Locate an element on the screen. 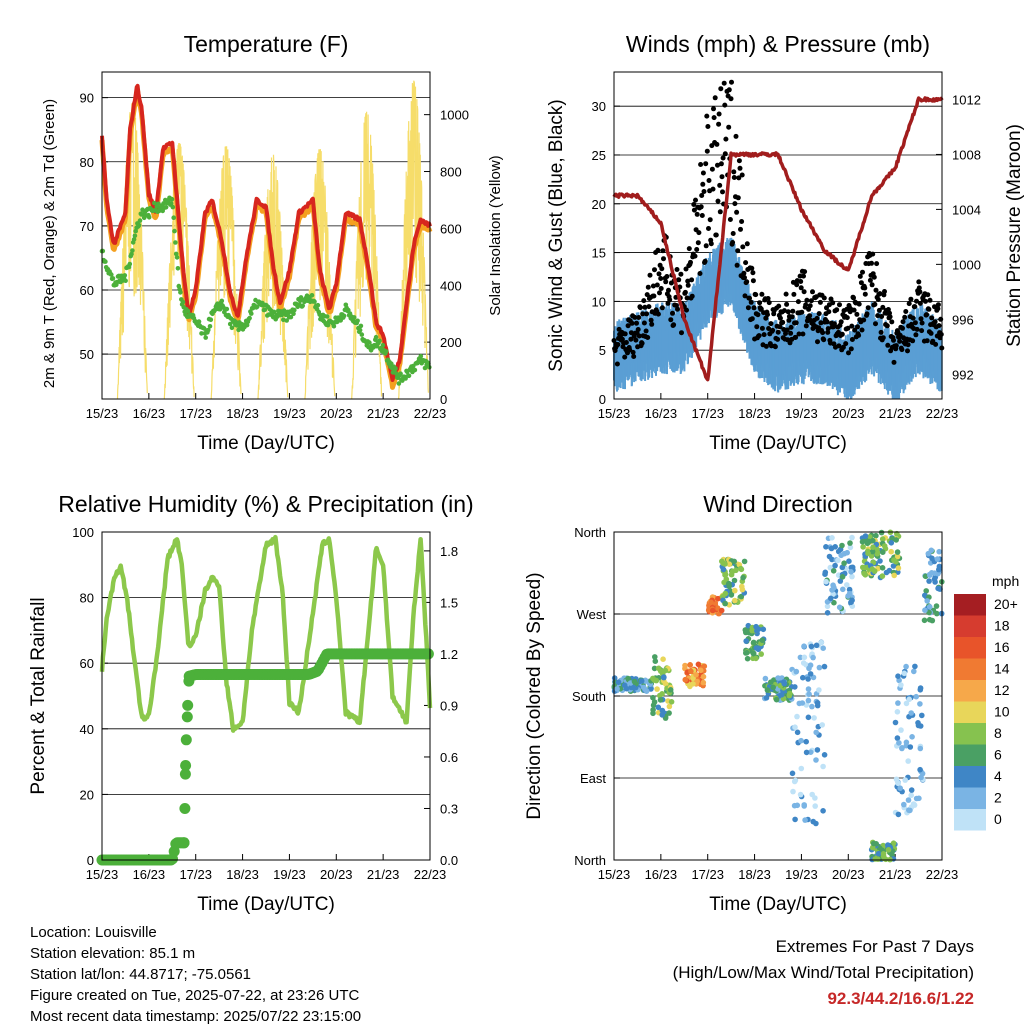 This screenshot has height=1027, width=1024. y-right-tick-label: 400 is located at coordinates (451, 285).